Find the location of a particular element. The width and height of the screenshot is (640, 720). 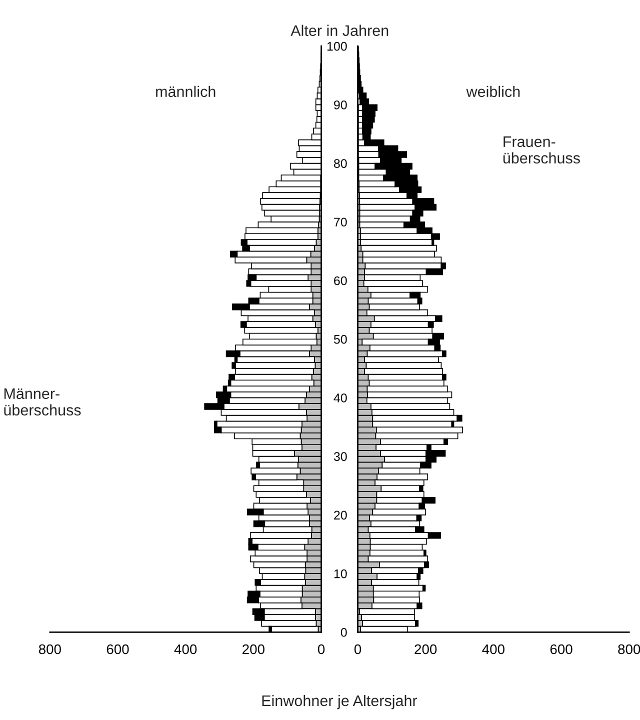

y-tick-label: 20 is located at coordinates (340, 515).